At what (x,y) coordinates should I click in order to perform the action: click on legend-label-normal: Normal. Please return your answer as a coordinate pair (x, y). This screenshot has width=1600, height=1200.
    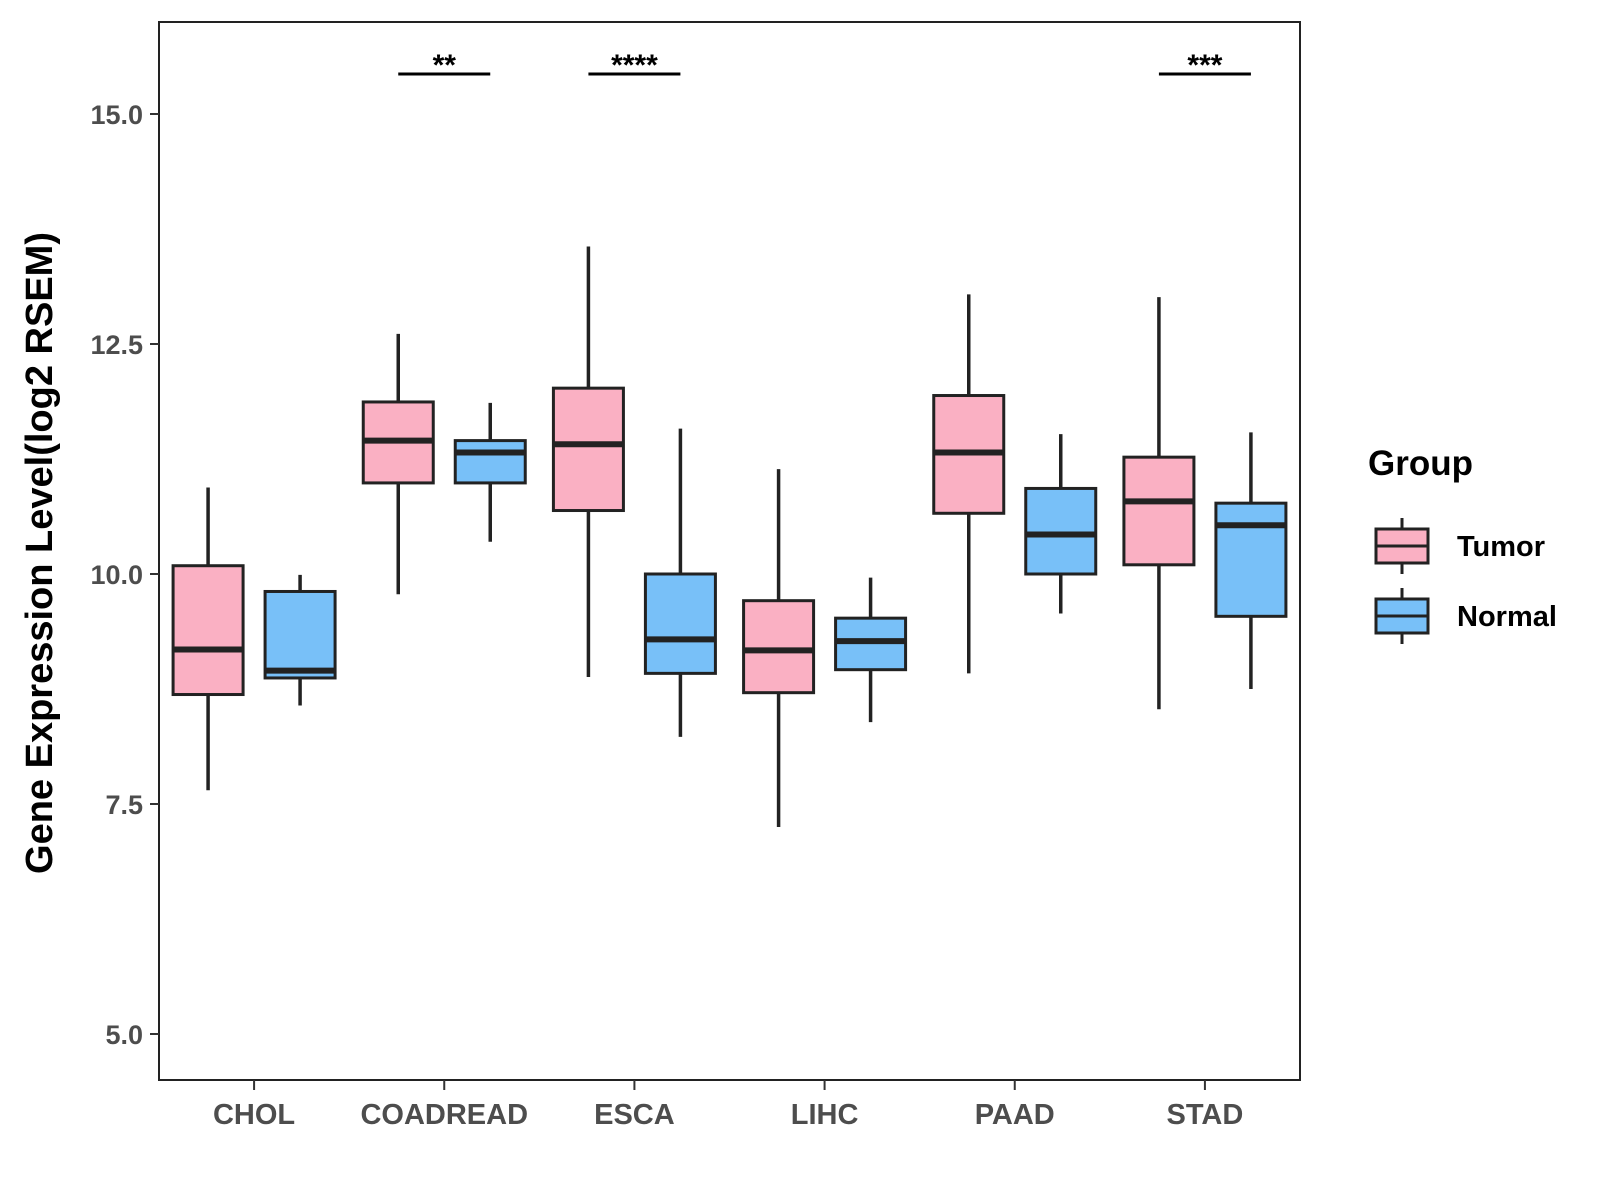
    Looking at the image, I should click on (1507, 617).